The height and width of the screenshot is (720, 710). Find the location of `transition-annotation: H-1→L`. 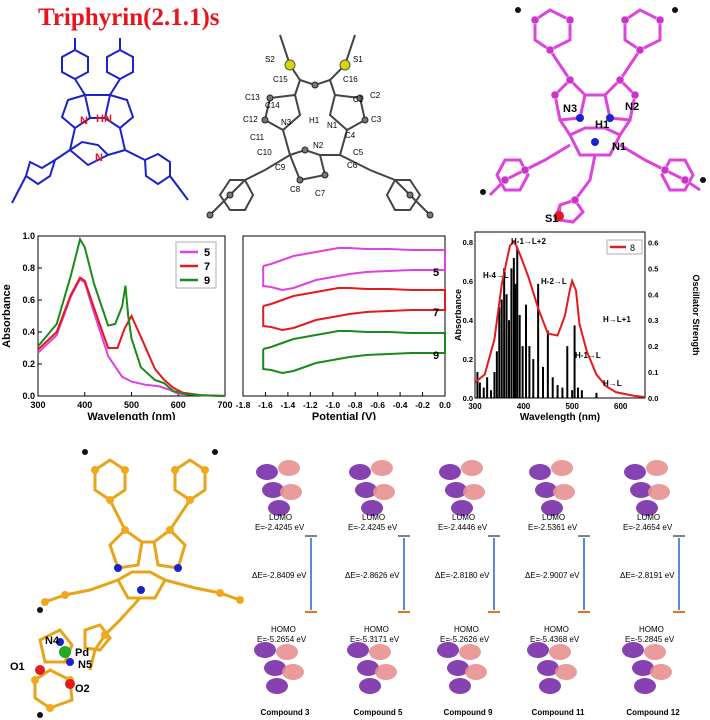

transition-annotation: H-1→L is located at coordinates (588, 355).